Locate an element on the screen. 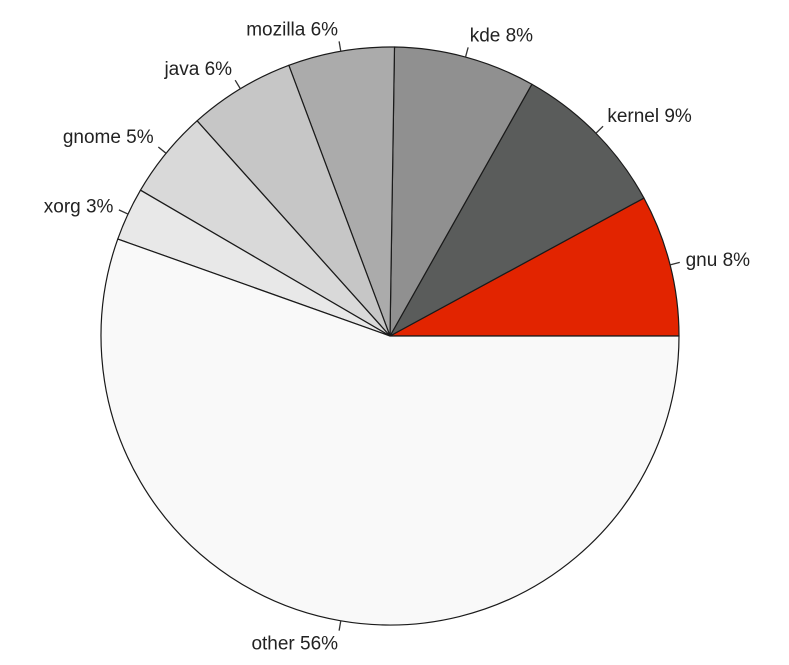 The width and height of the screenshot is (789, 665). pie-slice-gnu is located at coordinates (534, 267).